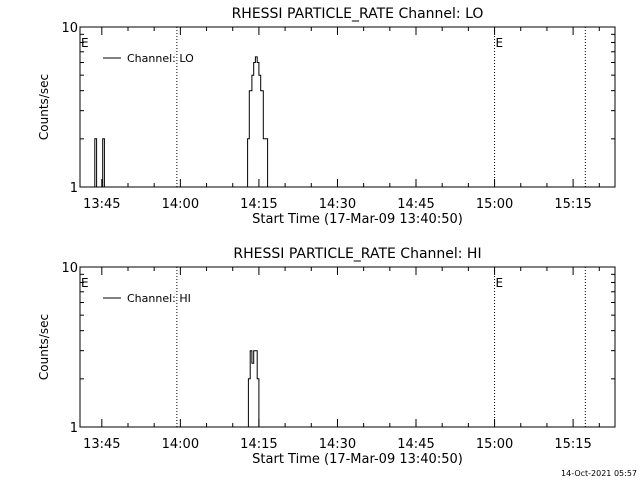 This screenshot has height=485, width=640. I want to click on legend-label: Channel: HI, so click(159, 298).